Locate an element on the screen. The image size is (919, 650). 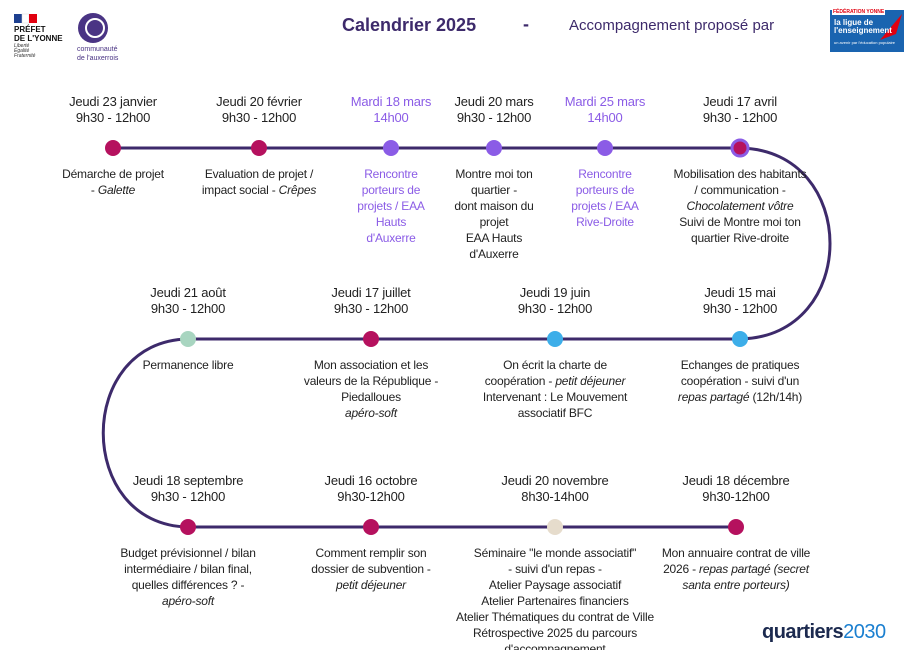
communaute: communauté de l'auxerrois is located at coordinates (97, 54).